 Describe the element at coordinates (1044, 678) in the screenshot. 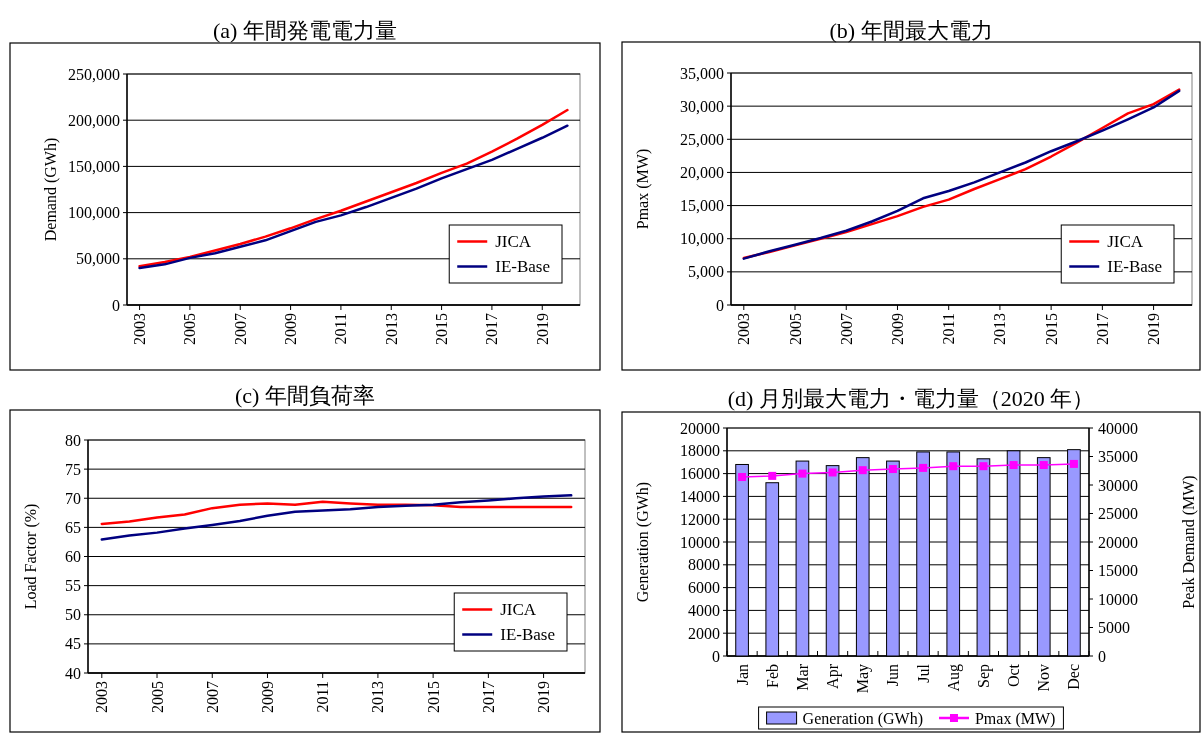

I see `x-tick-label: Nov` at that location.